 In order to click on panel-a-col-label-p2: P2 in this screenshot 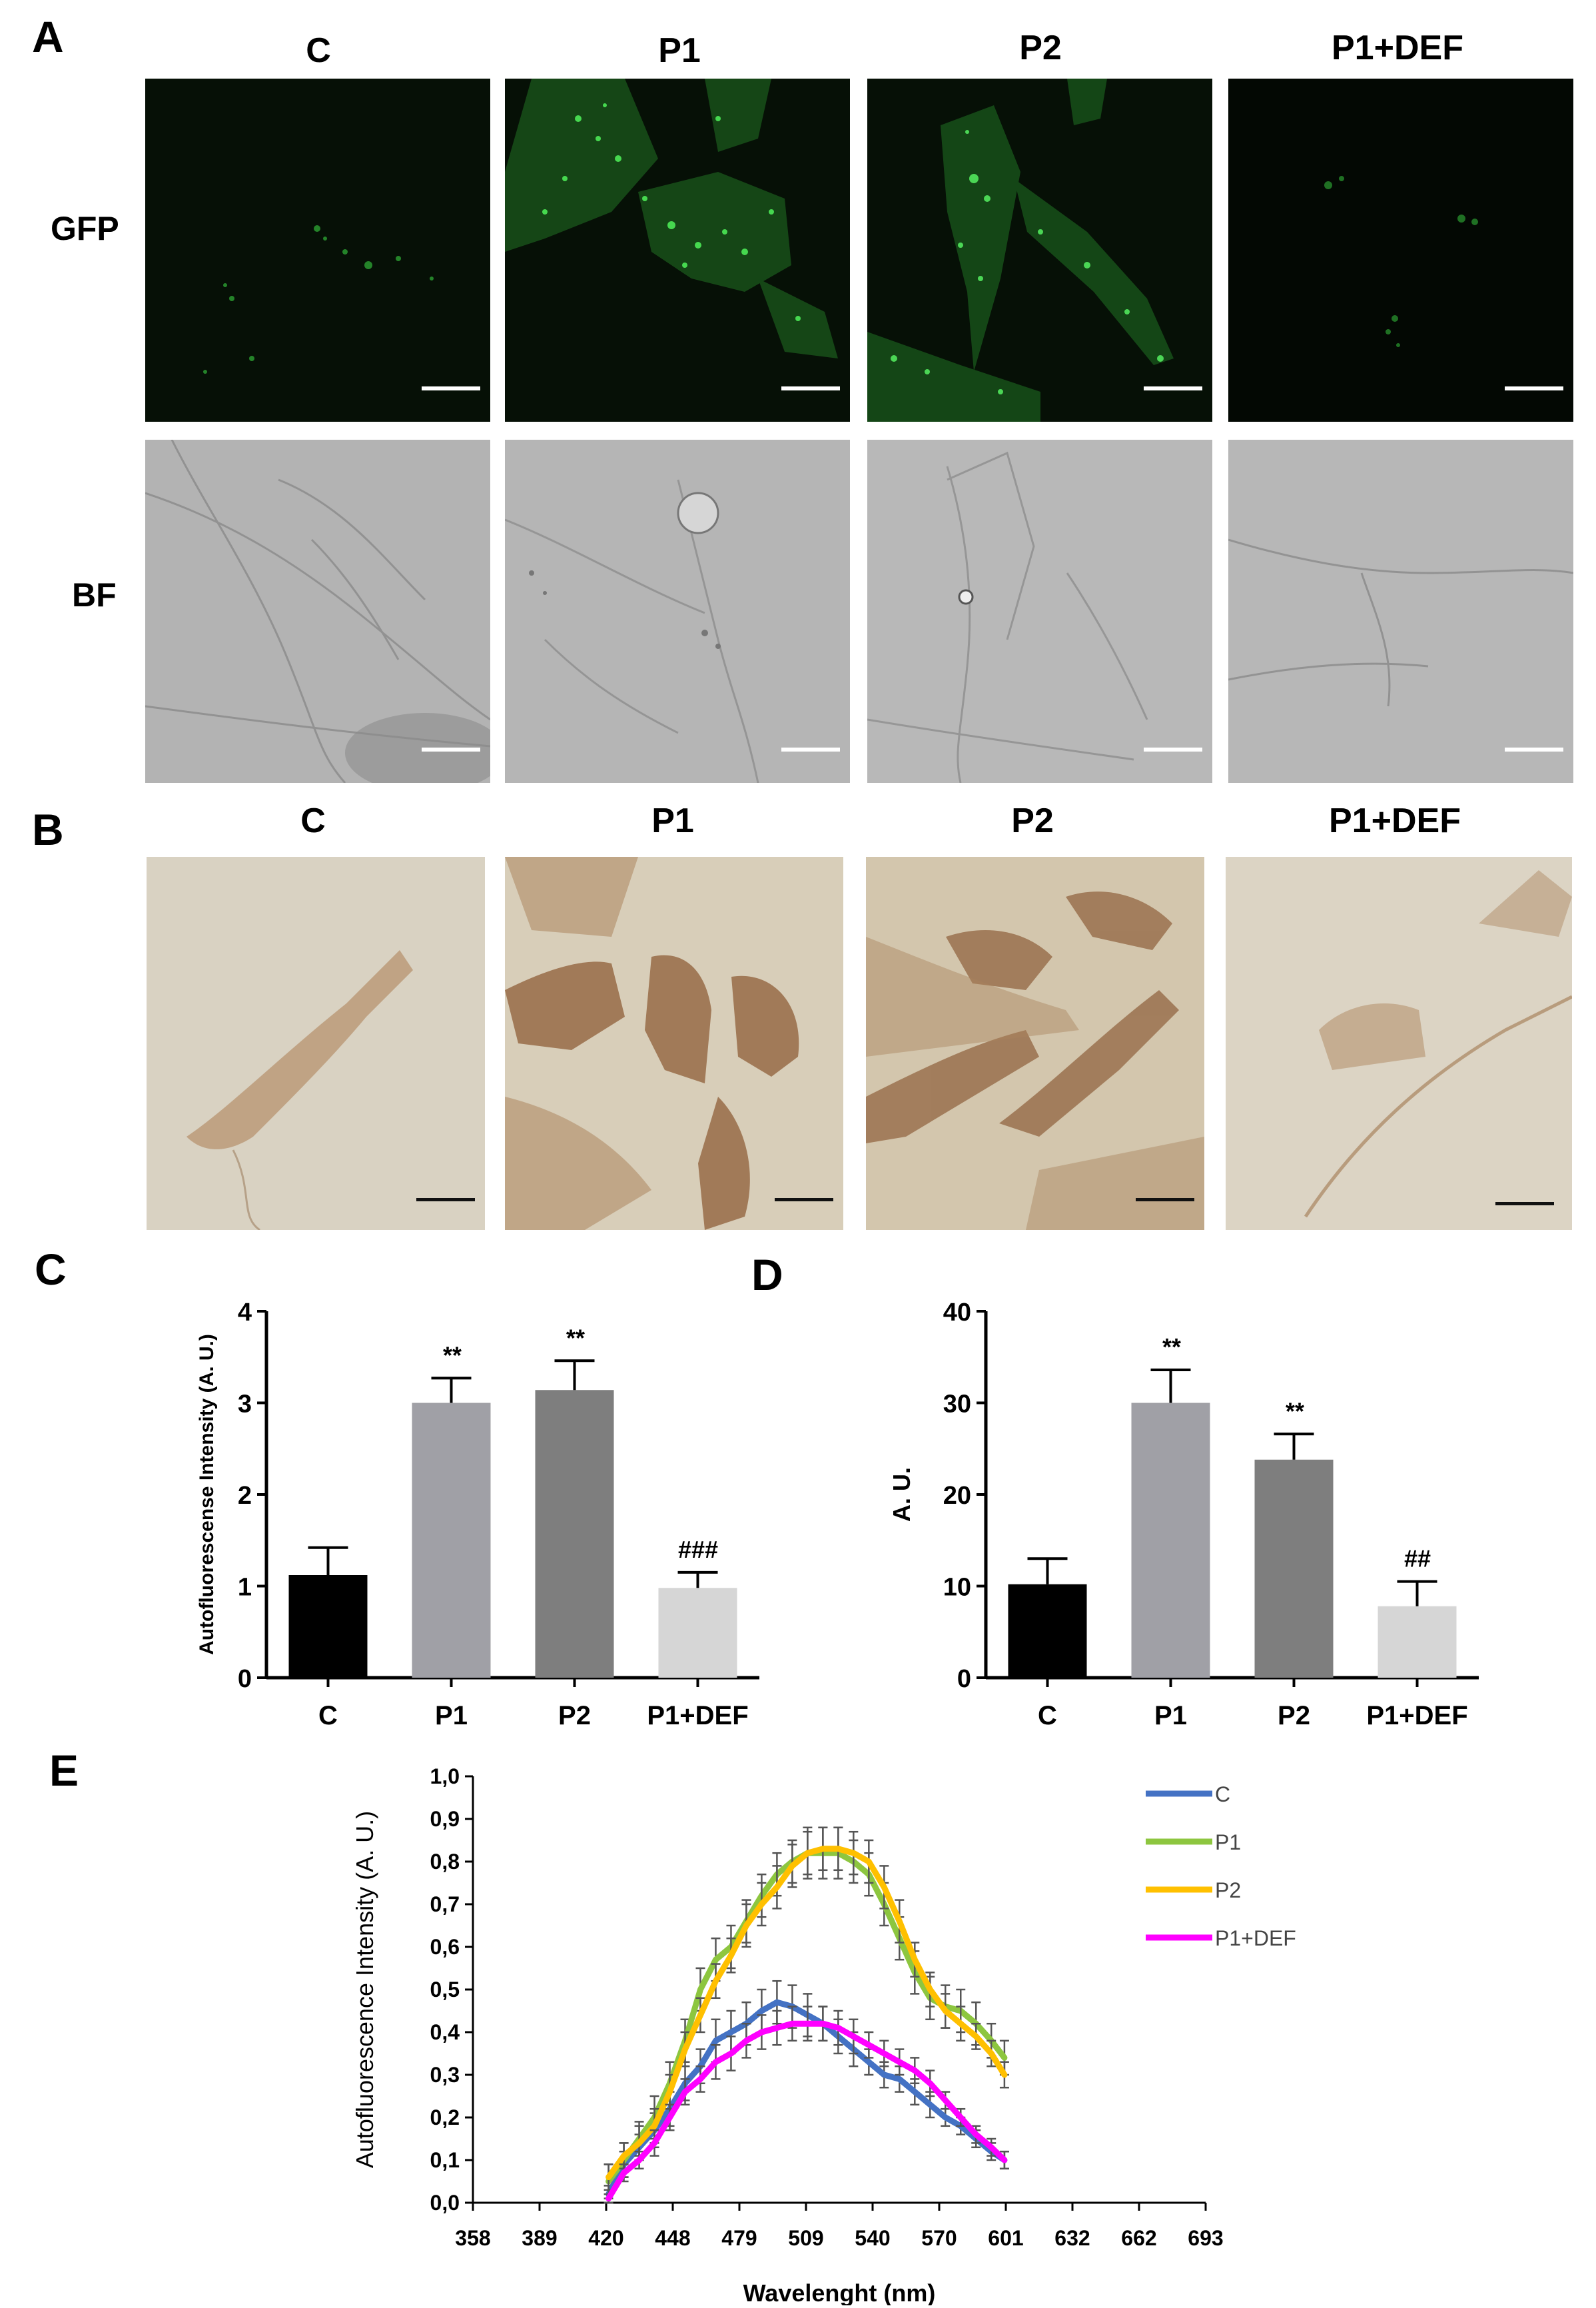, I will do `click(1040, 48)`.